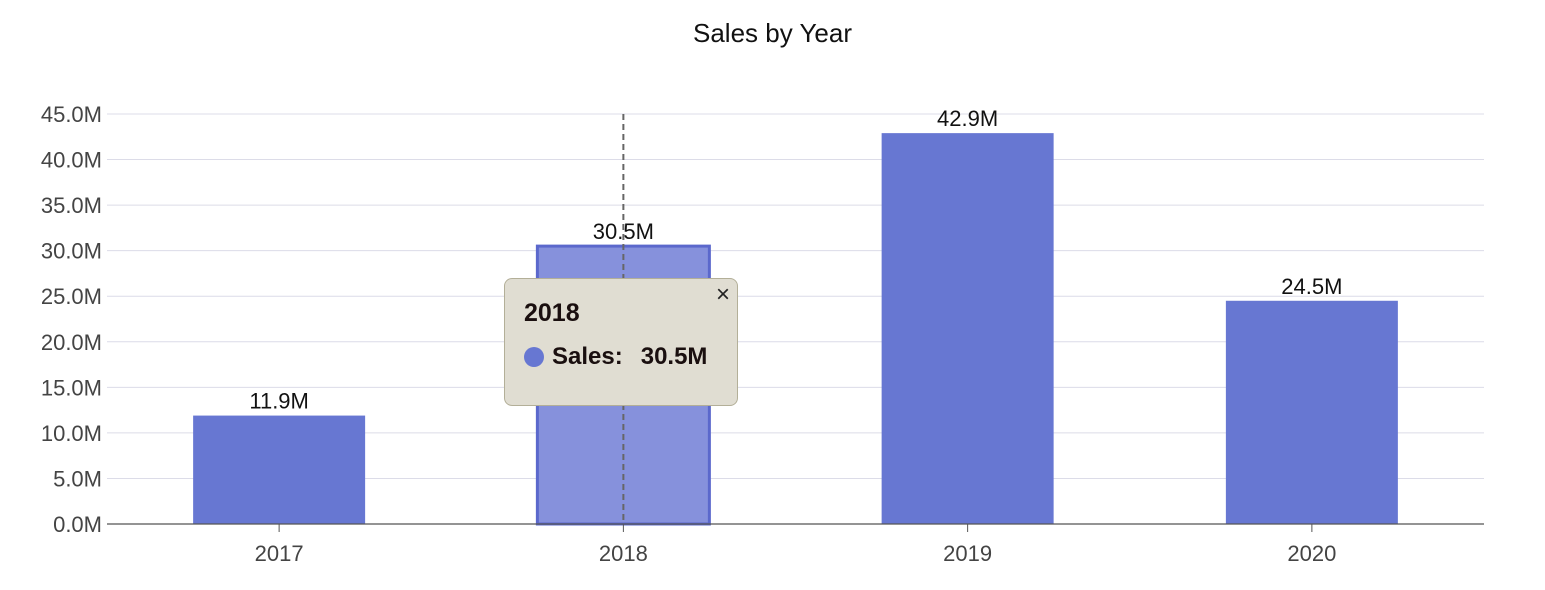 This screenshot has height=590, width=1545. What do you see at coordinates (534, 357) in the screenshot?
I see `series-color-dot-icon` at bounding box center [534, 357].